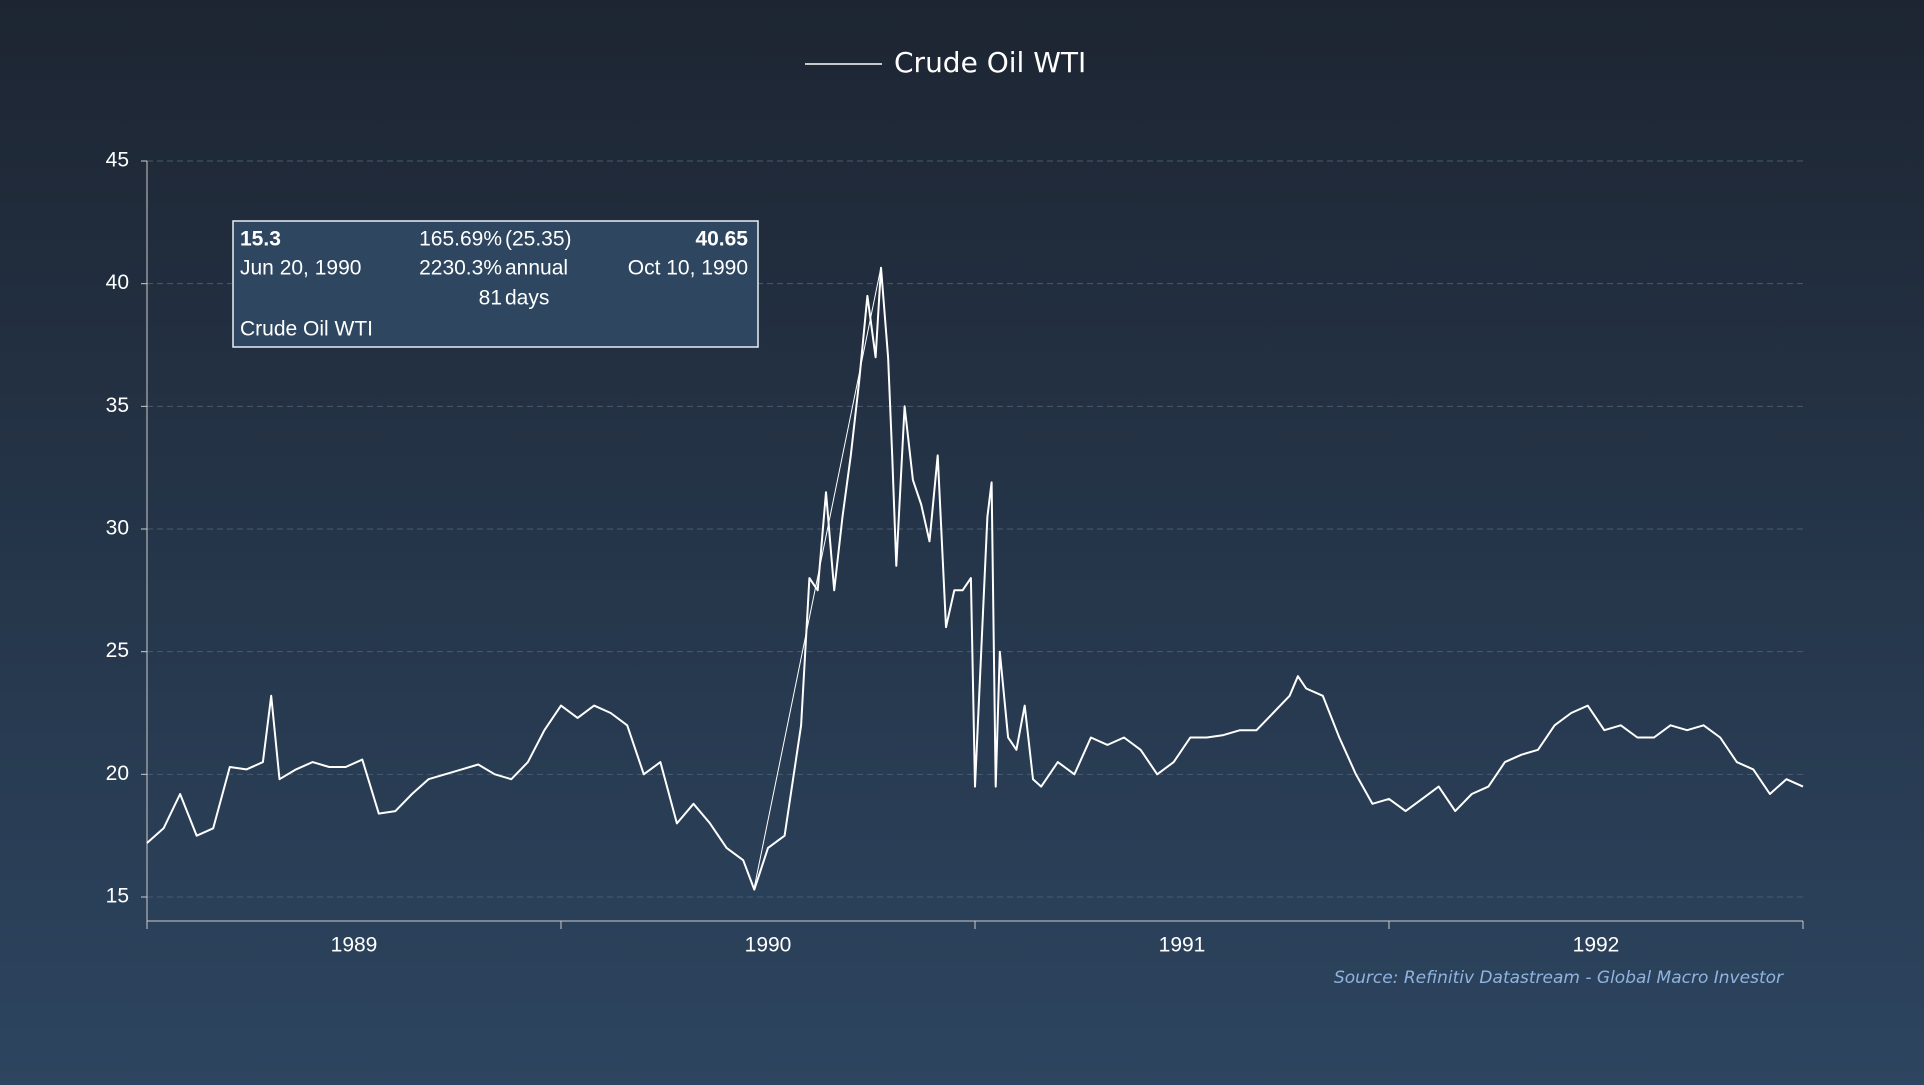 The height and width of the screenshot is (1085, 1924). What do you see at coordinates (1596, 945) in the screenshot?
I see `x-tick-label: 1992` at bounding box center [1596, 945].